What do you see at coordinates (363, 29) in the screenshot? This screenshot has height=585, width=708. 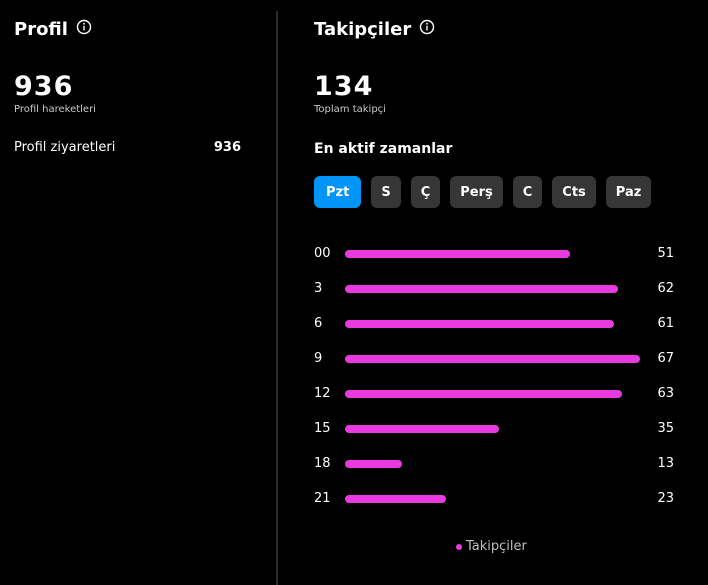 I see `followers-title: Takipçiler` at bounding box center [363, 29].